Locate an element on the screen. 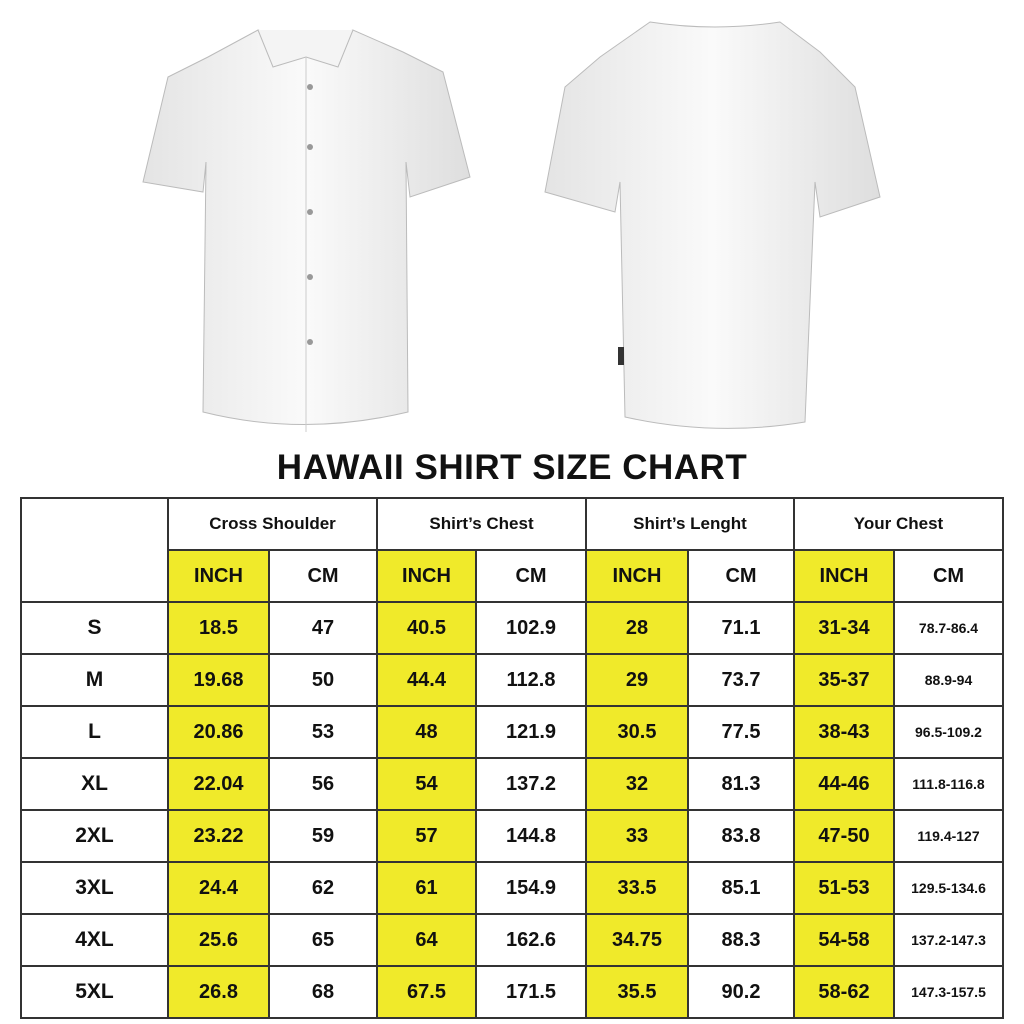 The width and height of the screenshot is (1024, 1024). page-title: HAWAII SHIRT SIZE CHART is located at coordinates (512, 467).